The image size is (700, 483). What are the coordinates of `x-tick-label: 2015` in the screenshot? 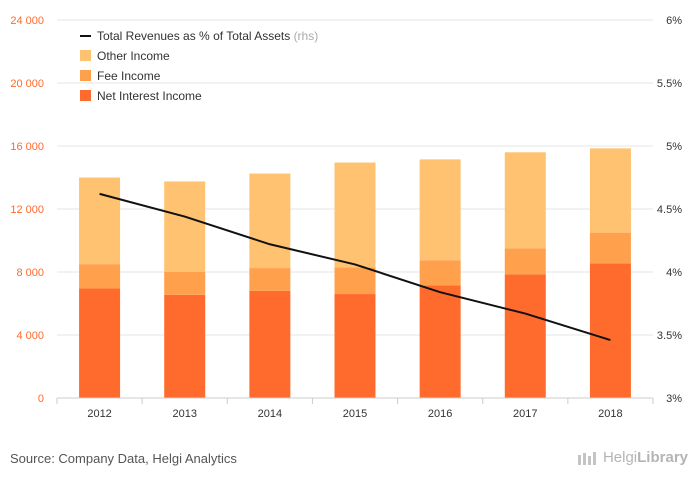 It's located at (355, 414).